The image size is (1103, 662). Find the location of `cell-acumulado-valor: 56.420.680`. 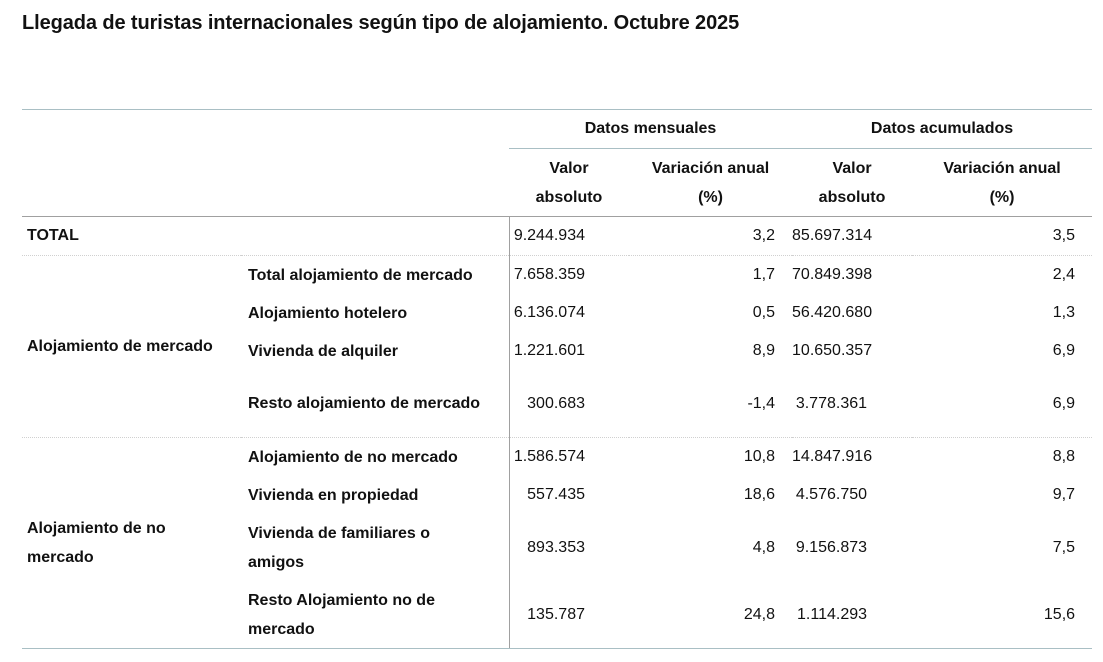

cell-acumulado-valor: 56.420.680 is located at coordinates (832, 312).